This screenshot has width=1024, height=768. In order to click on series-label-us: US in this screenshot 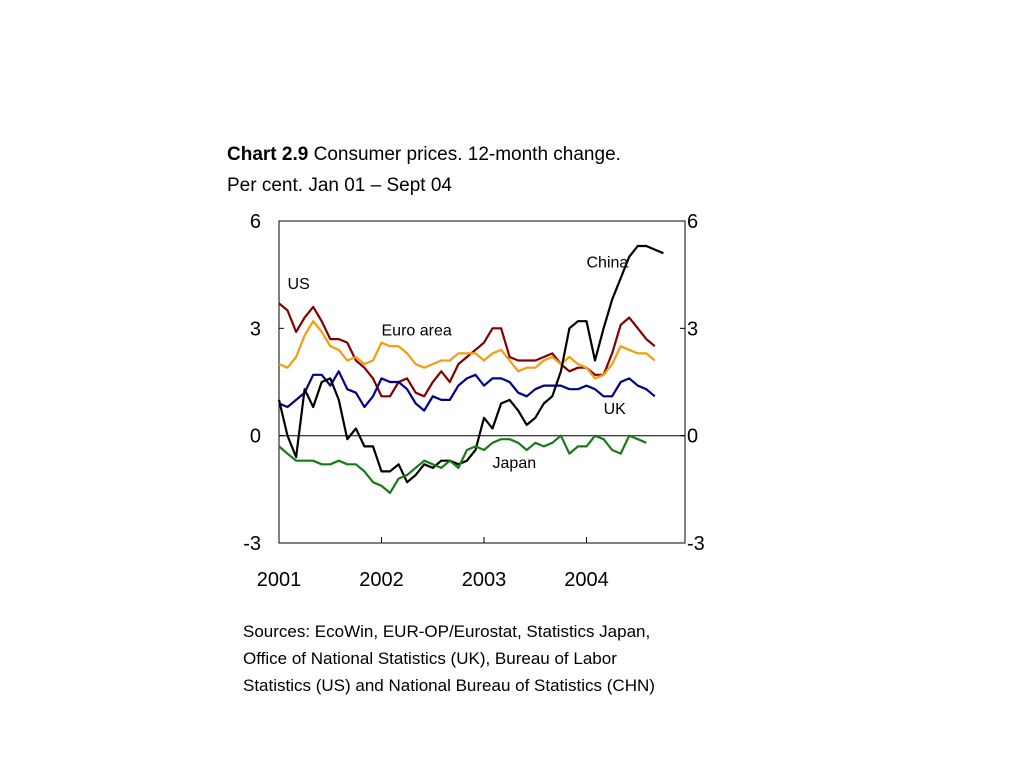, I will do `click(299, 284)`.